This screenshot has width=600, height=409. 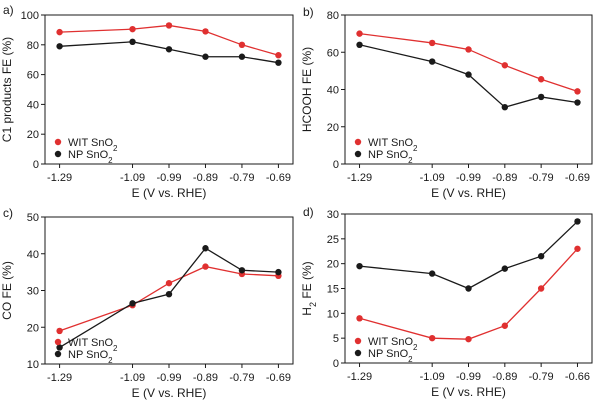 What do you see at coordinates (8, 10) in the screenshot?
I see `panel-label: a)` at bounding box center [8, 10].